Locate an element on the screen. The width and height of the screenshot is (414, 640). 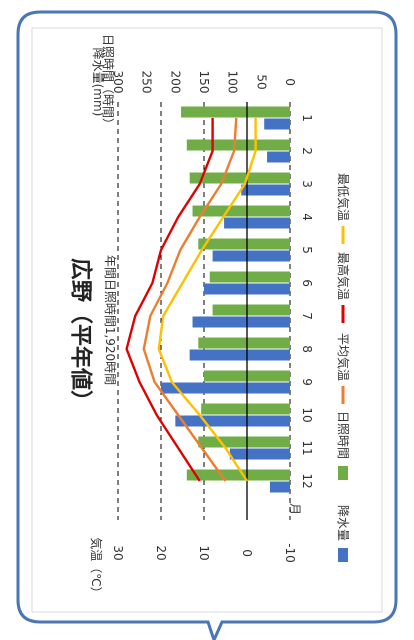
month-tick-label: 10 is located at coordinates (307, 414).